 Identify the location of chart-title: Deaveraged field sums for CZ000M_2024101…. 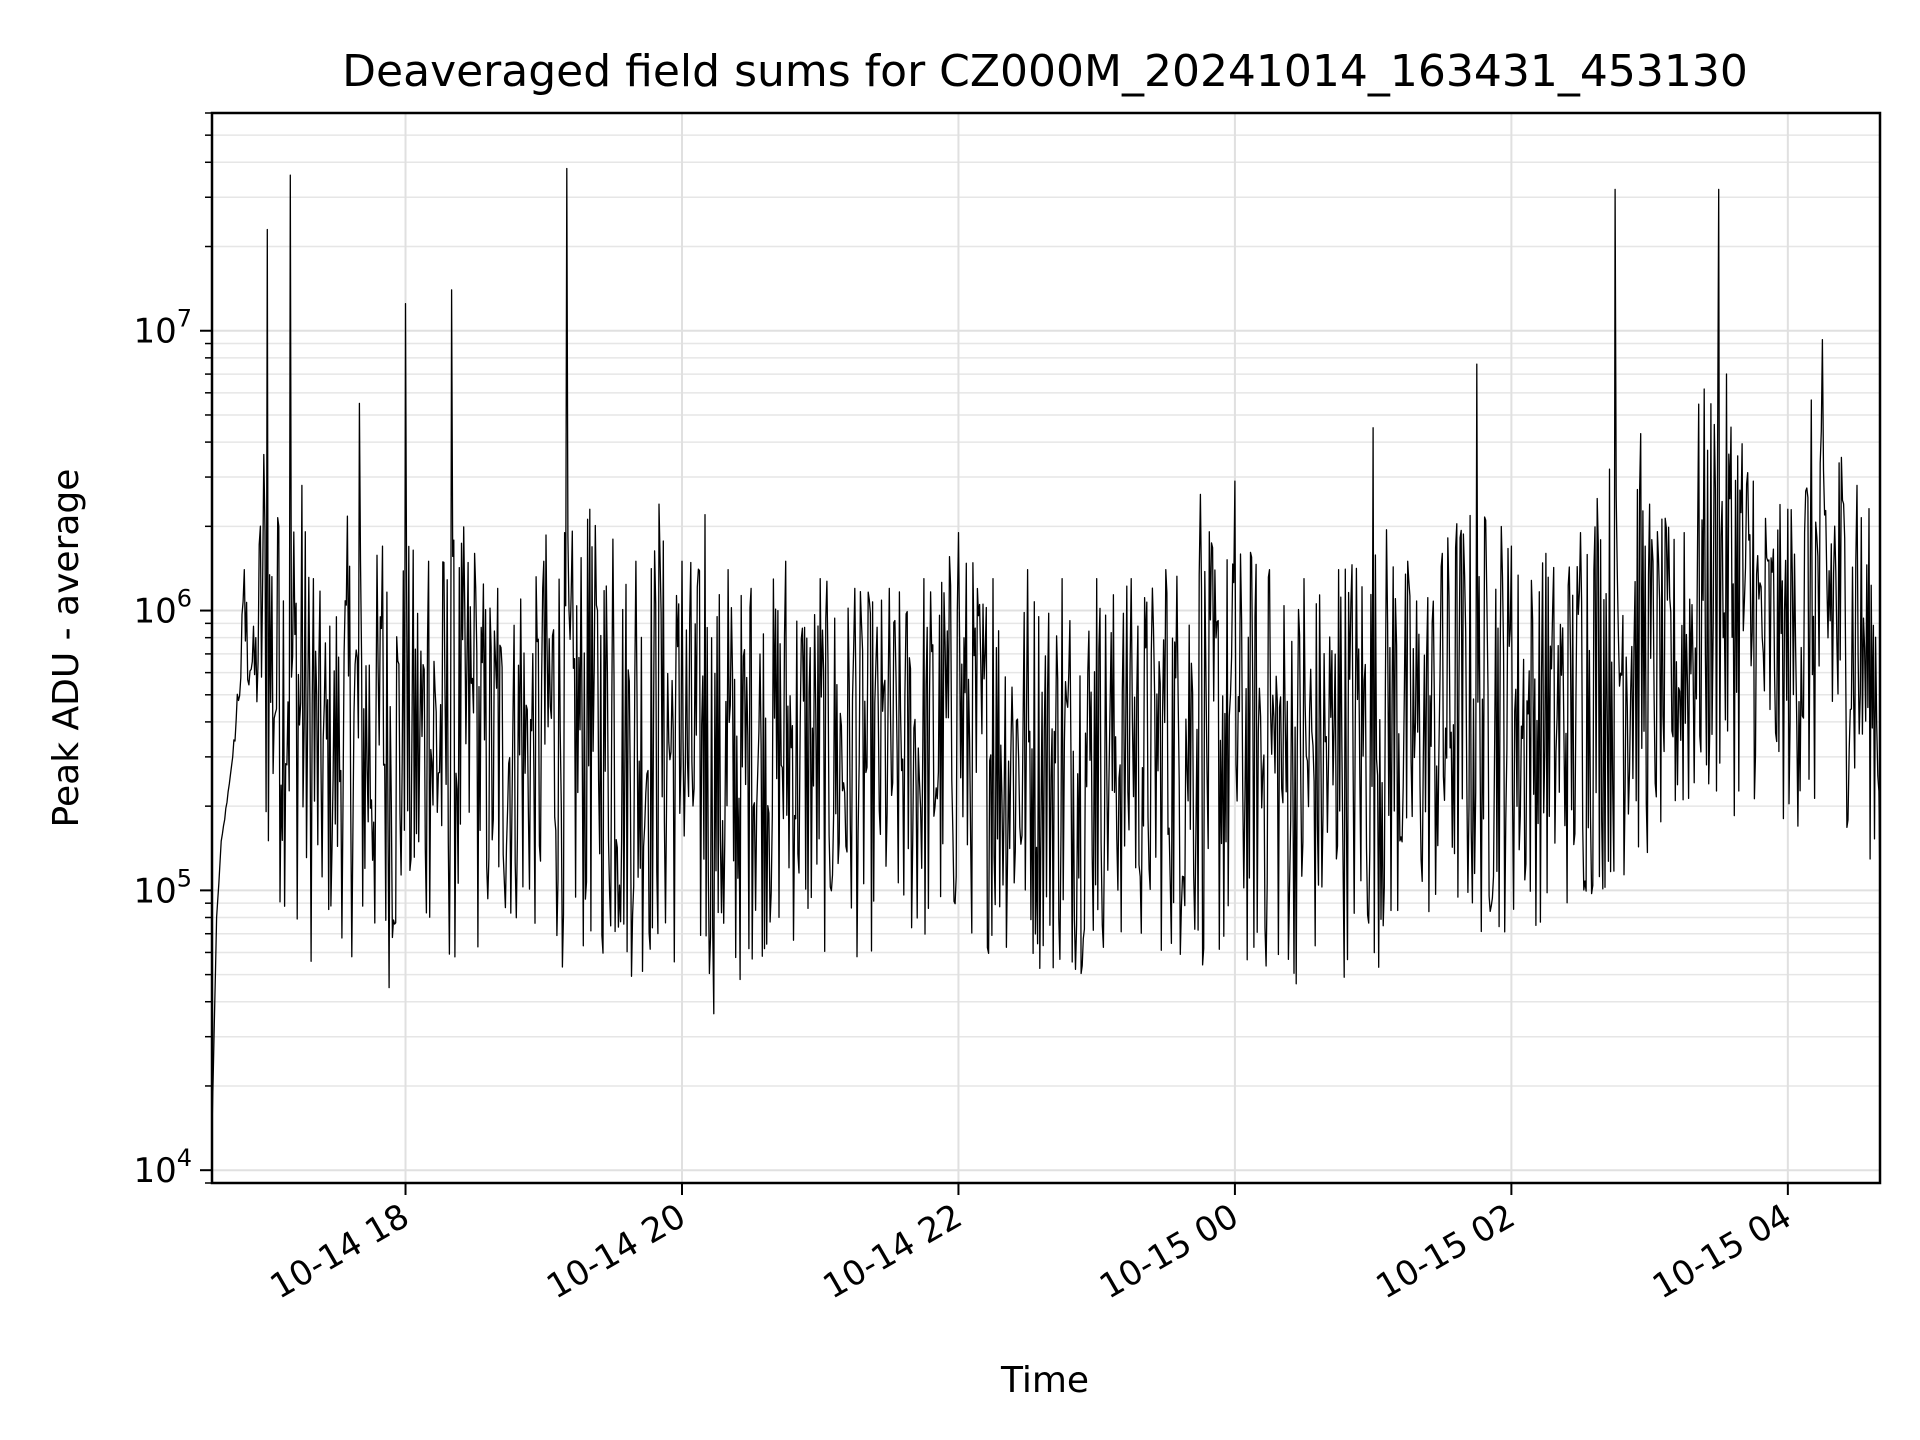
(1045, 71).